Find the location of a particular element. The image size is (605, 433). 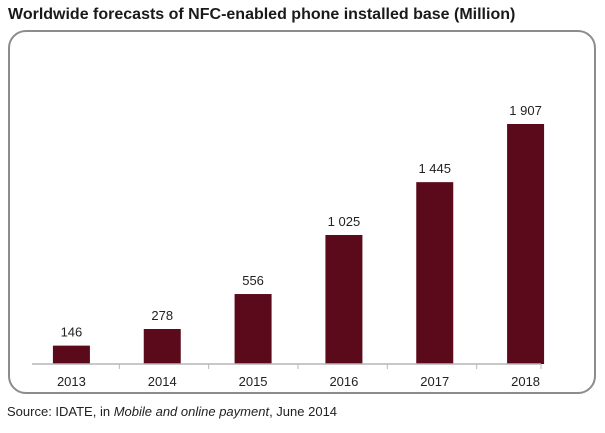

data-label-2018: 1 907 is located at coordinates (525, 110).